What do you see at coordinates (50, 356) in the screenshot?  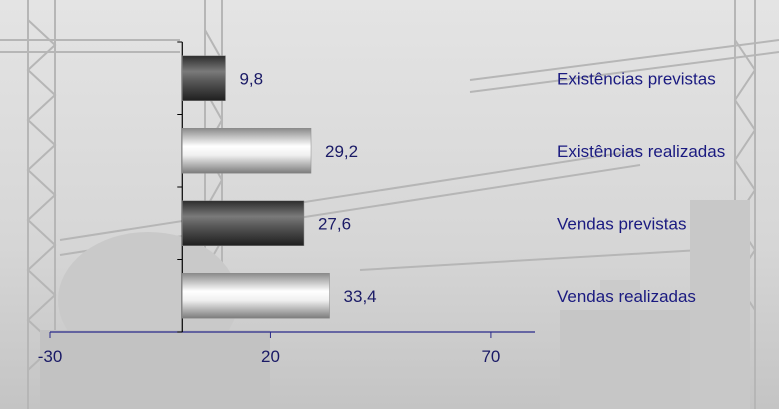 I see `x-tick-label: -30` at bounding box center [50, 356].